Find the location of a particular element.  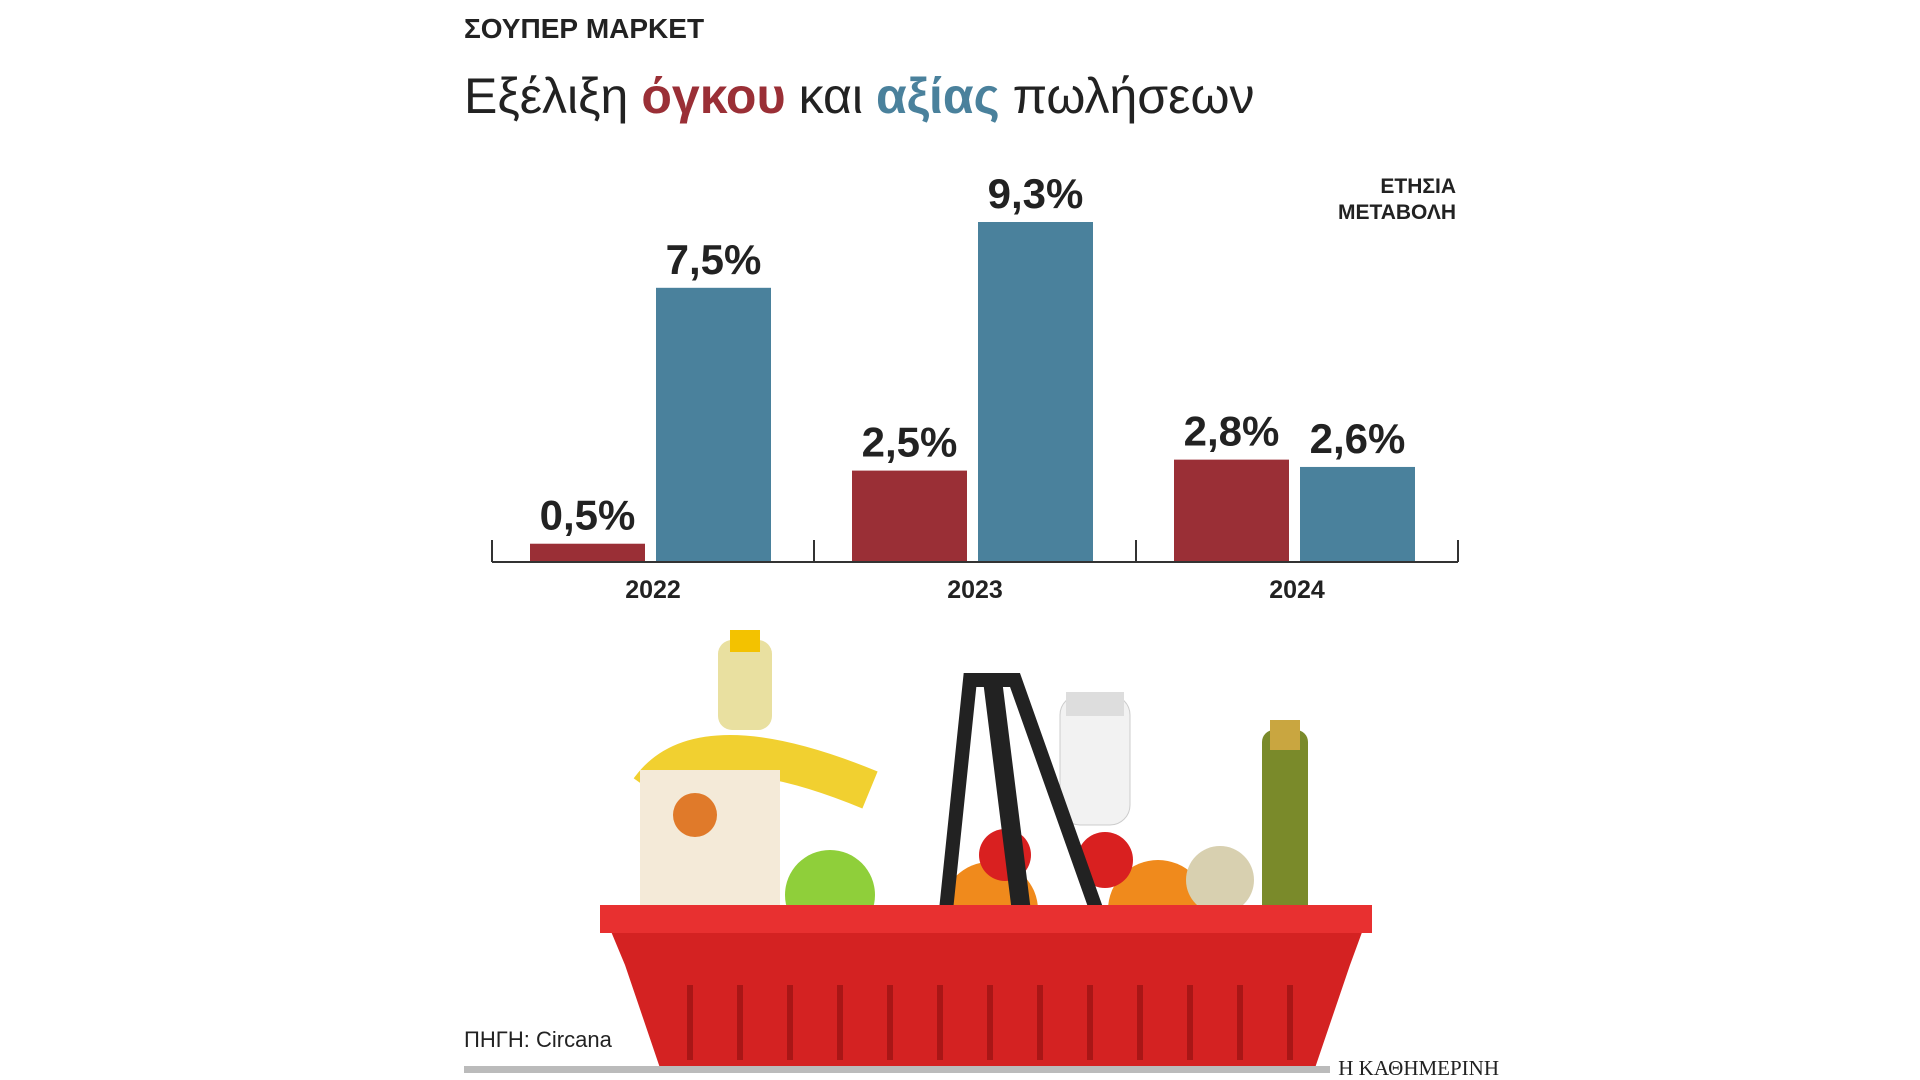

title-part: αξίας is located at coordinates (938, 96).